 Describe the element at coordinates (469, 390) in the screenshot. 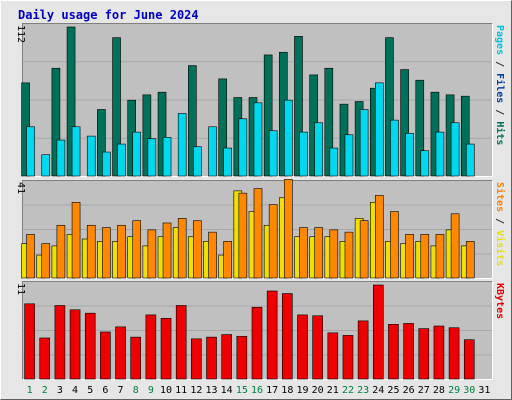

I see `x-tick-label: 30` at that location.